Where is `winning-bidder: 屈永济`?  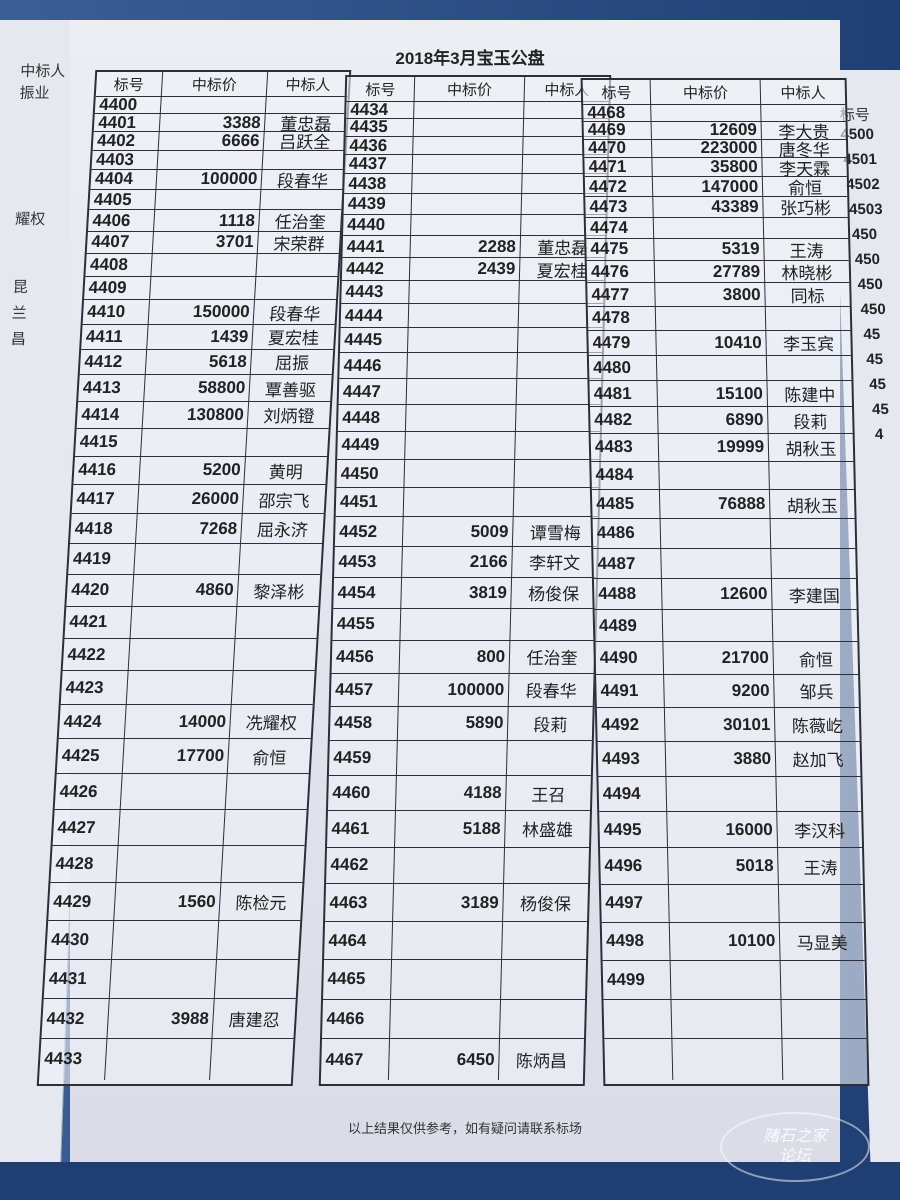
winning-bidder: 屈永济 is located at coordinates (282, 531).